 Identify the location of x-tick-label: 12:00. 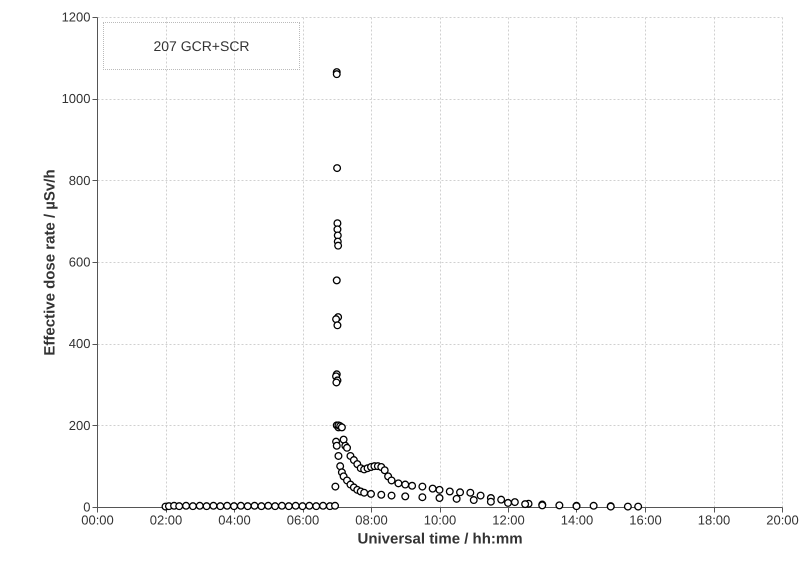
(508, 520).